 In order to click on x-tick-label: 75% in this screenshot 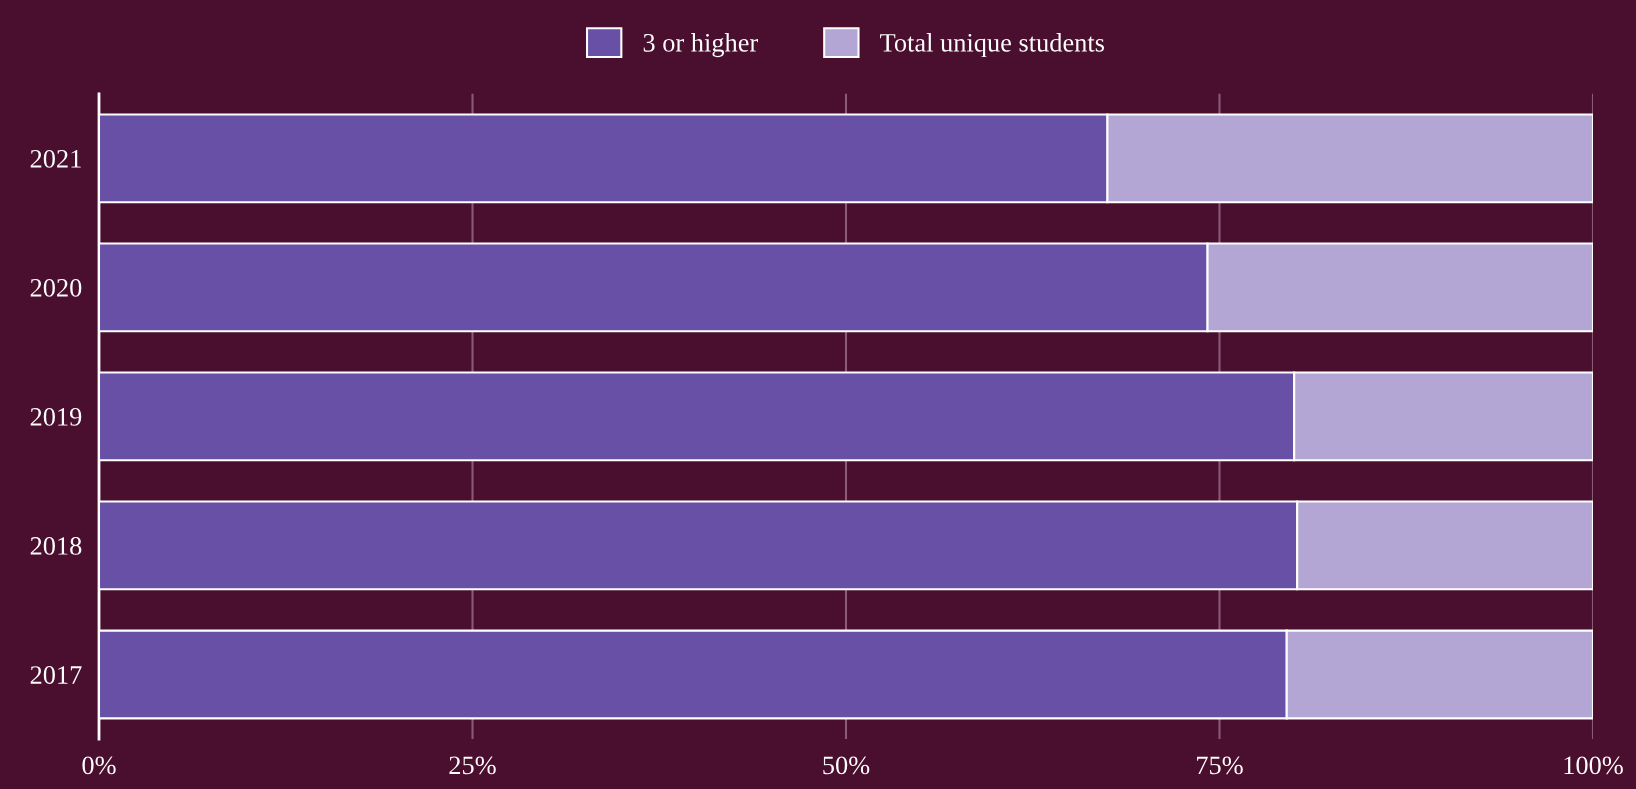, I will do `click(1220, 765)`.